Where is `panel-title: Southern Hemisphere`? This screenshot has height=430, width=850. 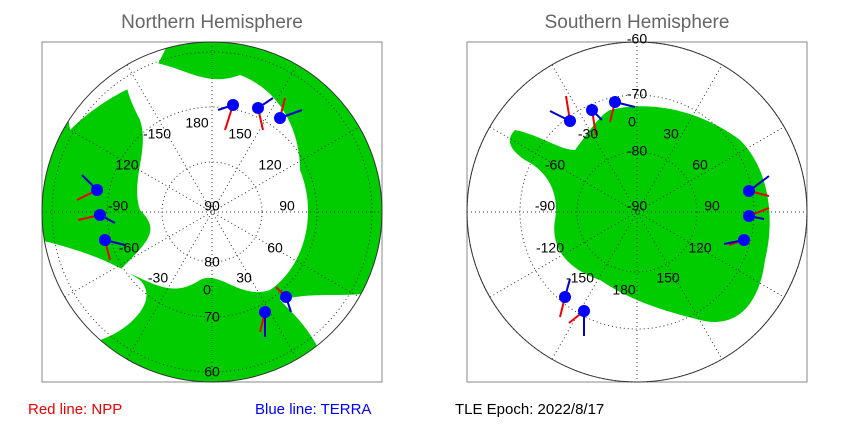 panel-title: Southern Hemisphere is located at coordinates (637, 22).